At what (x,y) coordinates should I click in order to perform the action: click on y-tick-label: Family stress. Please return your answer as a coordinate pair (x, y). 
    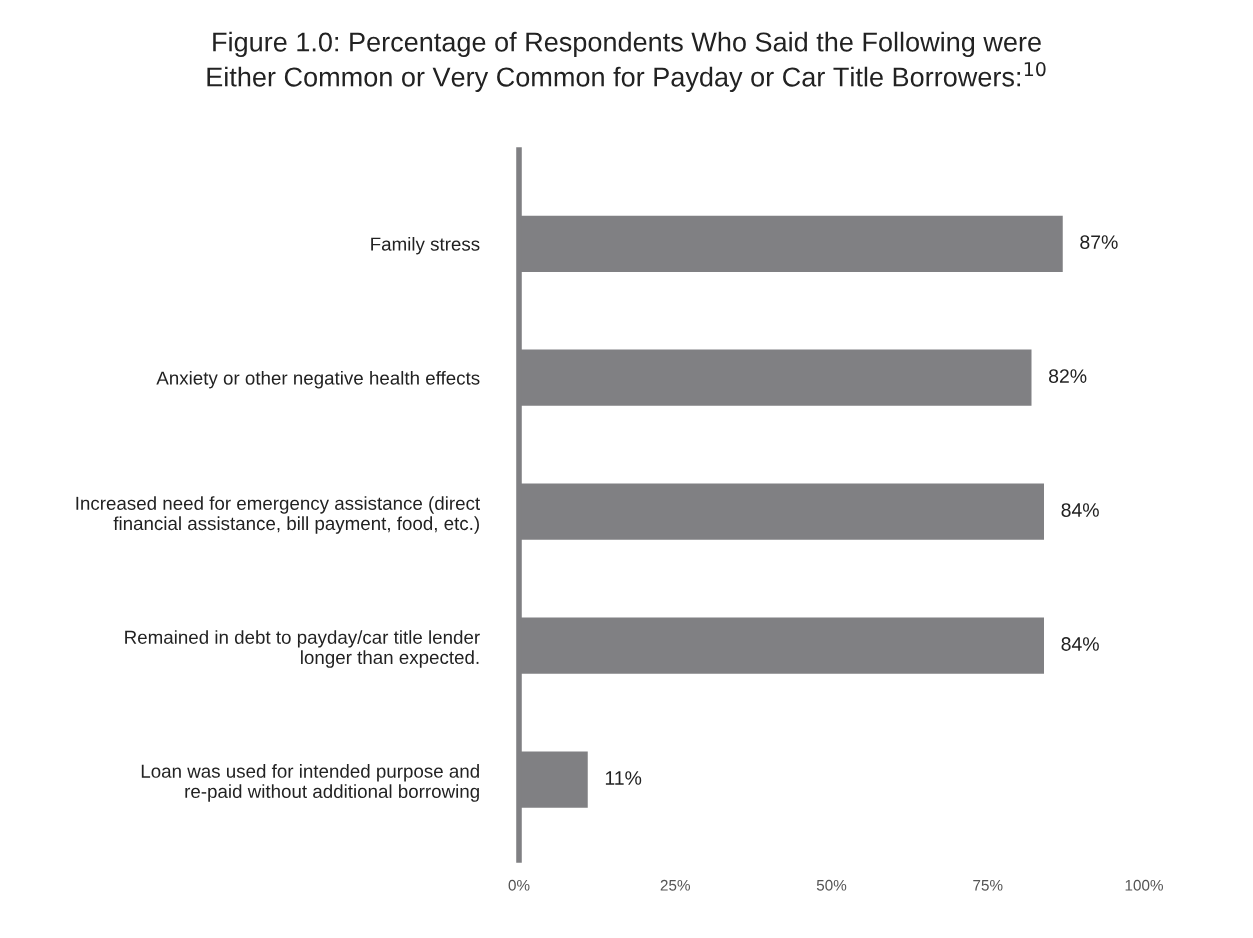
    Looking at the image, I should click on (425, 245).